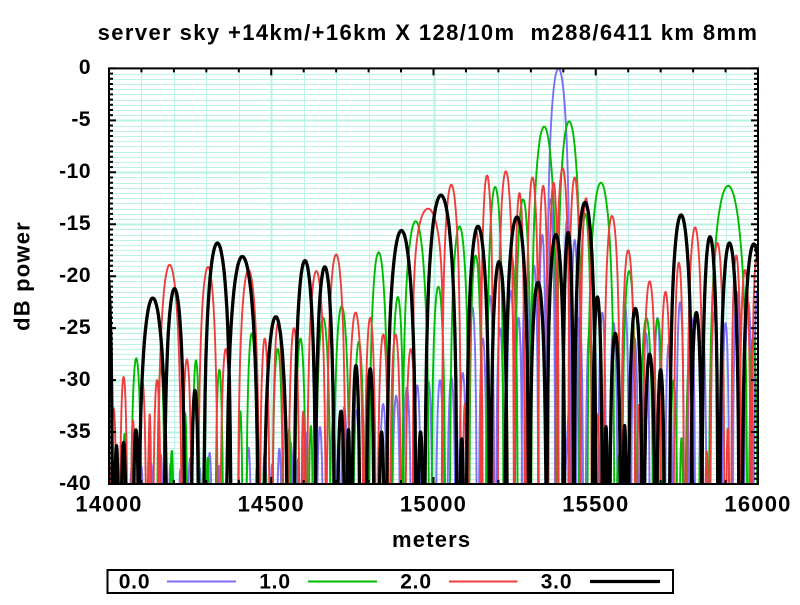 This screenshot has height=605, width=800. Describe the element at coordinates (108, 504) in the screenshot. I see `svg-text: 14000` at that location.